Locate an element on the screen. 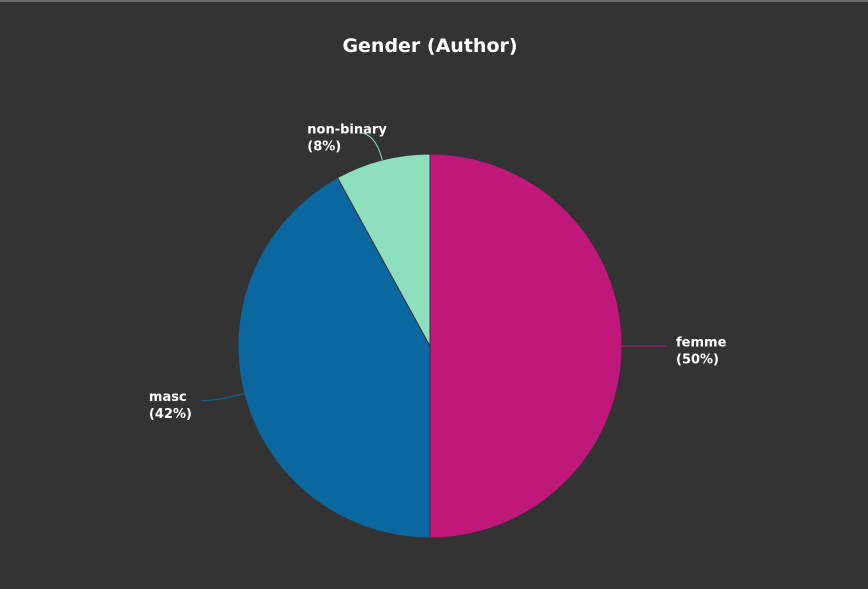 The height and width of the screenshot is (589, 868). top-border is located at coordinates (434, 1).